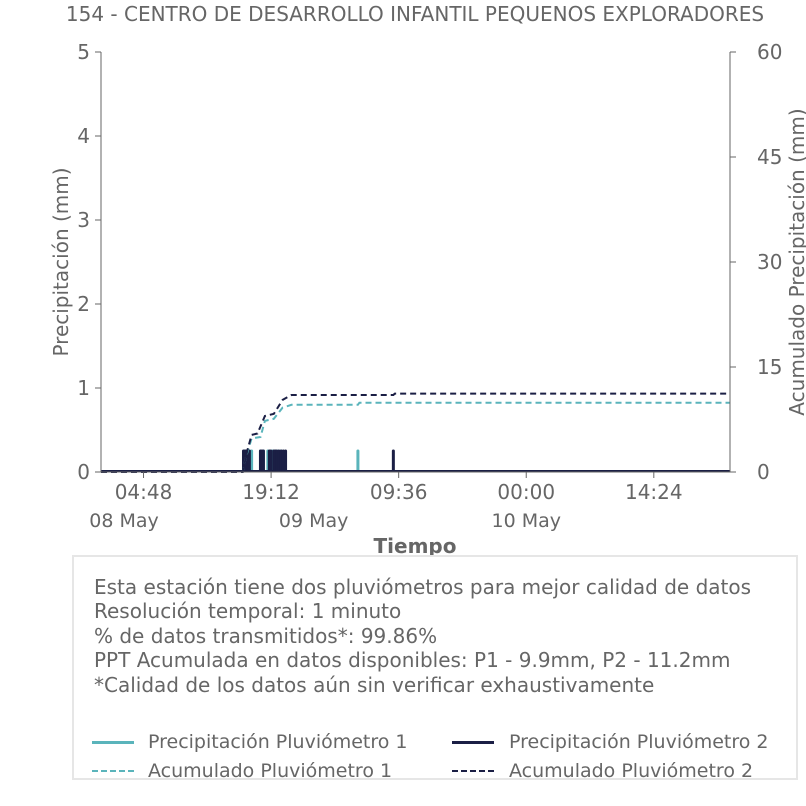 Image resolution: width=806 pixels, height=806 pixels. I want to click on x-tick-label: 04:48, so click(144, 492).